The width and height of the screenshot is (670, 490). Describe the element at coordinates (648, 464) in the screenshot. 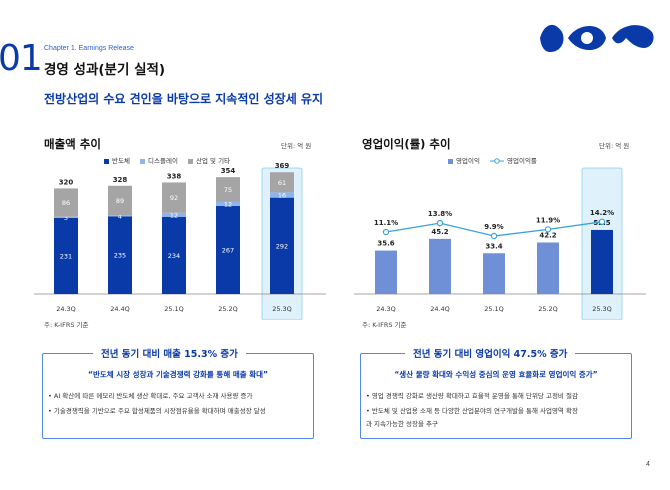

I see `page-number: 4` at that location.